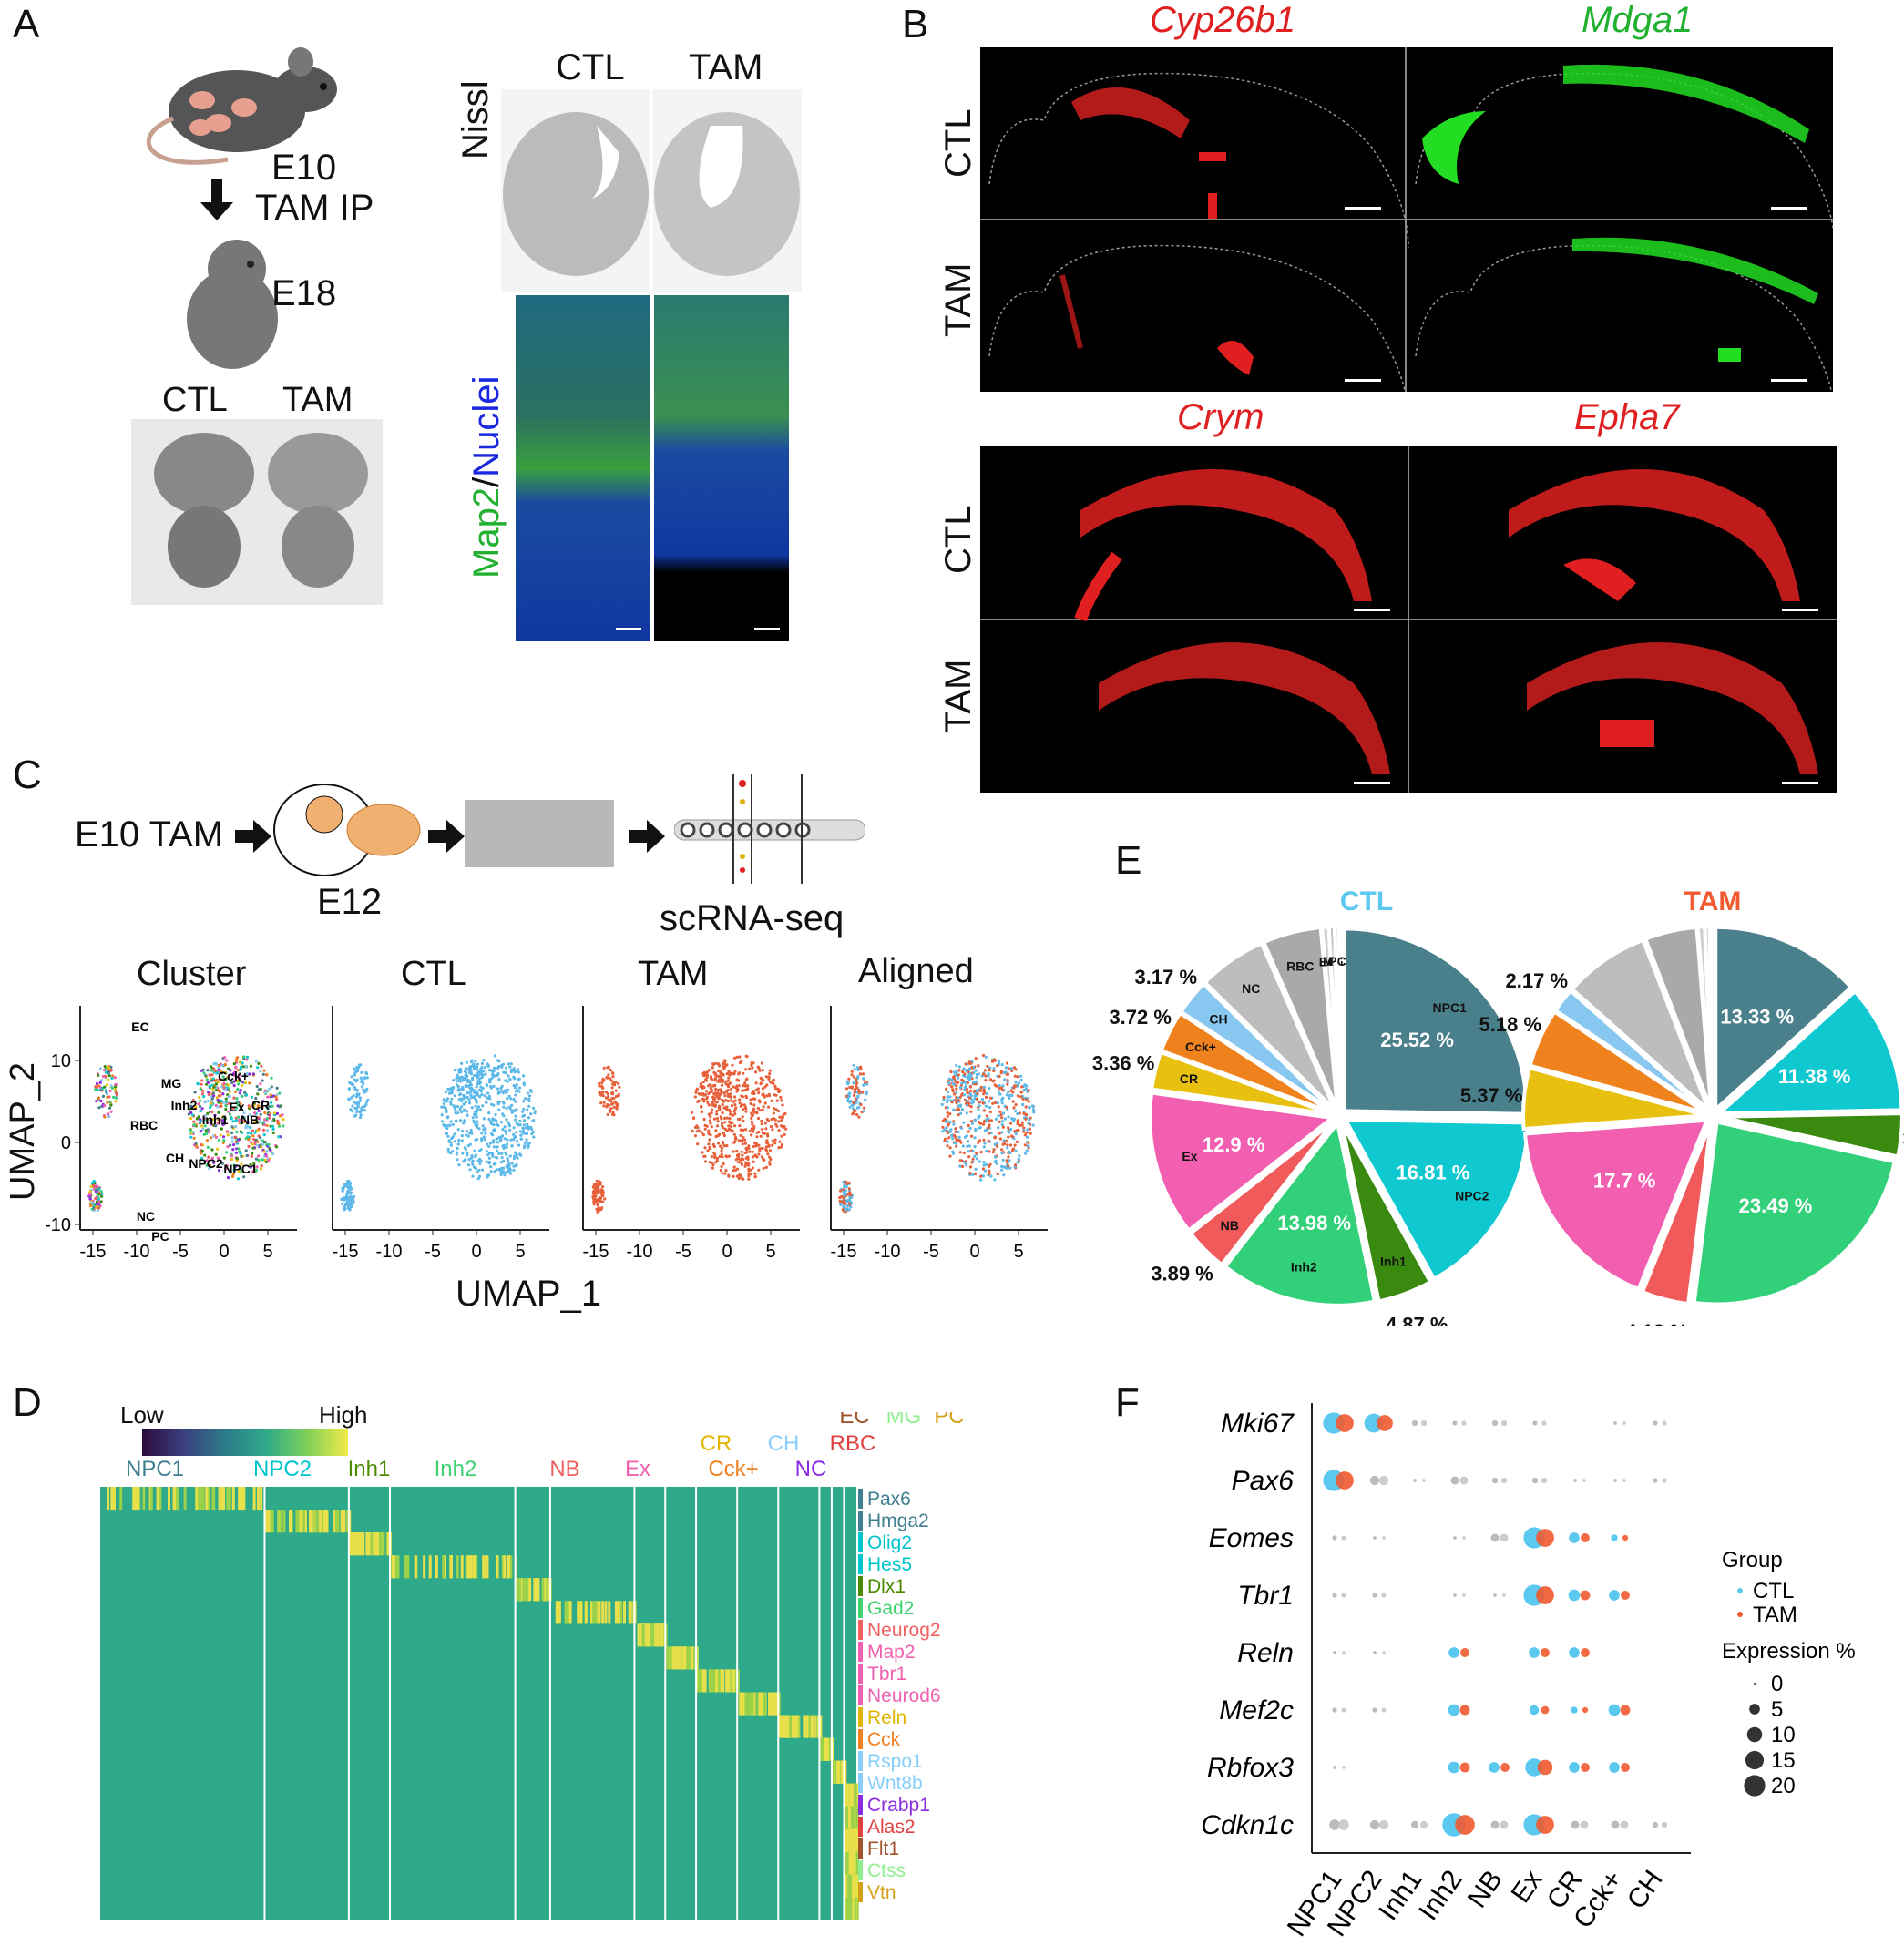  What do you see at coordinates (1414, 1824) in the screenshot?
I see `dot-low-ctl` at bounding box center [1414, 1824].